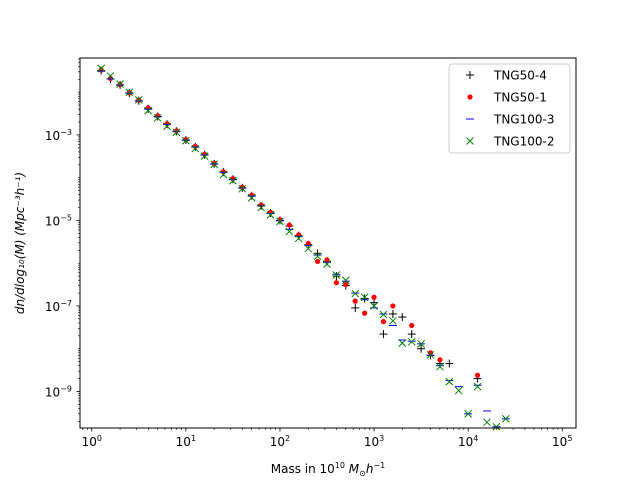  Describe the element at coordinates (562, 441) in the screenshot. I see `x-tick-label: 105` at that location.